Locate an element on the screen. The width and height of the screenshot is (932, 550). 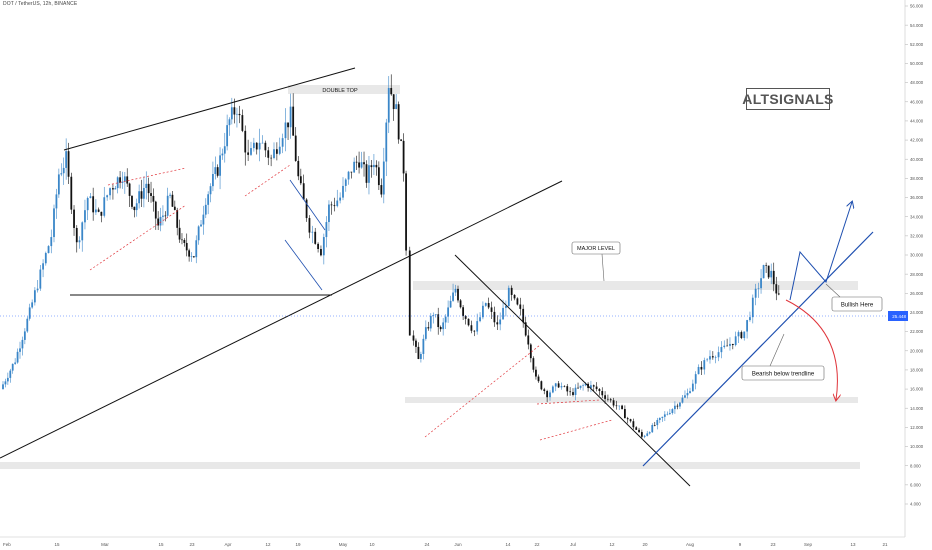
double-top-zone is located at coordinates (344, 89).